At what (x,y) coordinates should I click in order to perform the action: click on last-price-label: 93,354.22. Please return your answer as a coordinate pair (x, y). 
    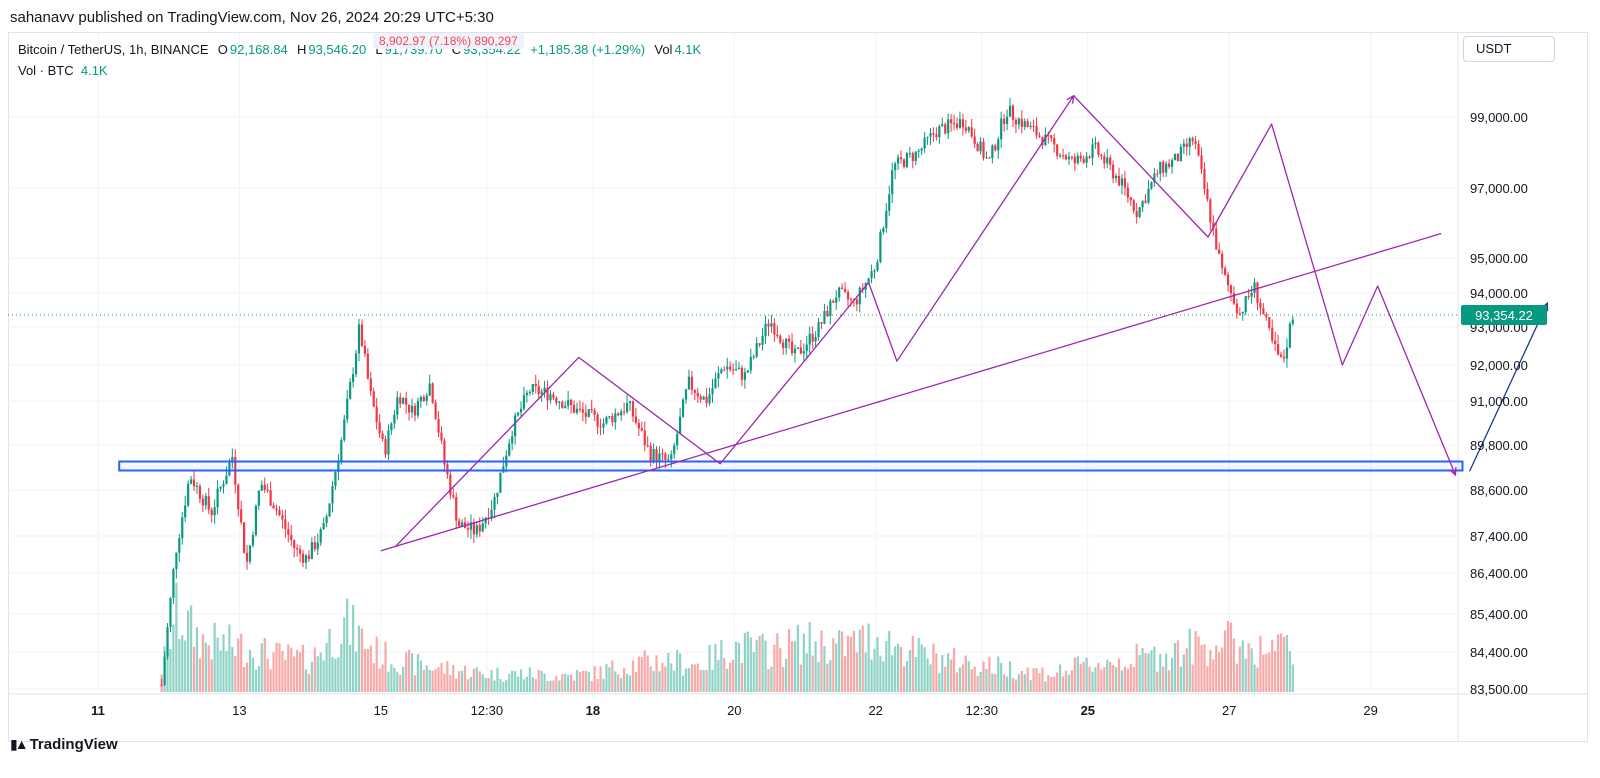
    Looking at the image, I should click on (1504, 315).